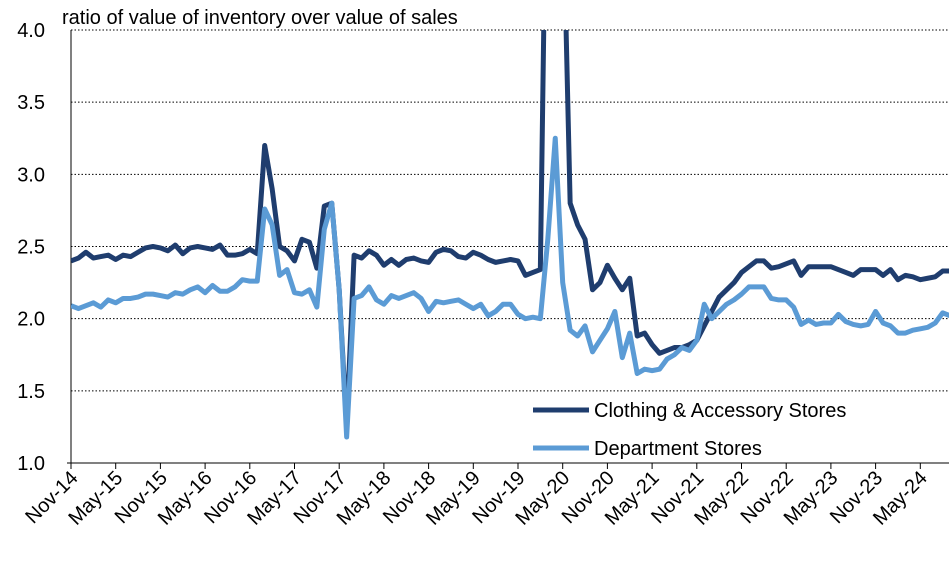 The image size is (949, 567). Describe the element at coordinates (31, 392) in the screenshot. I see `y-tick-label: 1.5` at that location.